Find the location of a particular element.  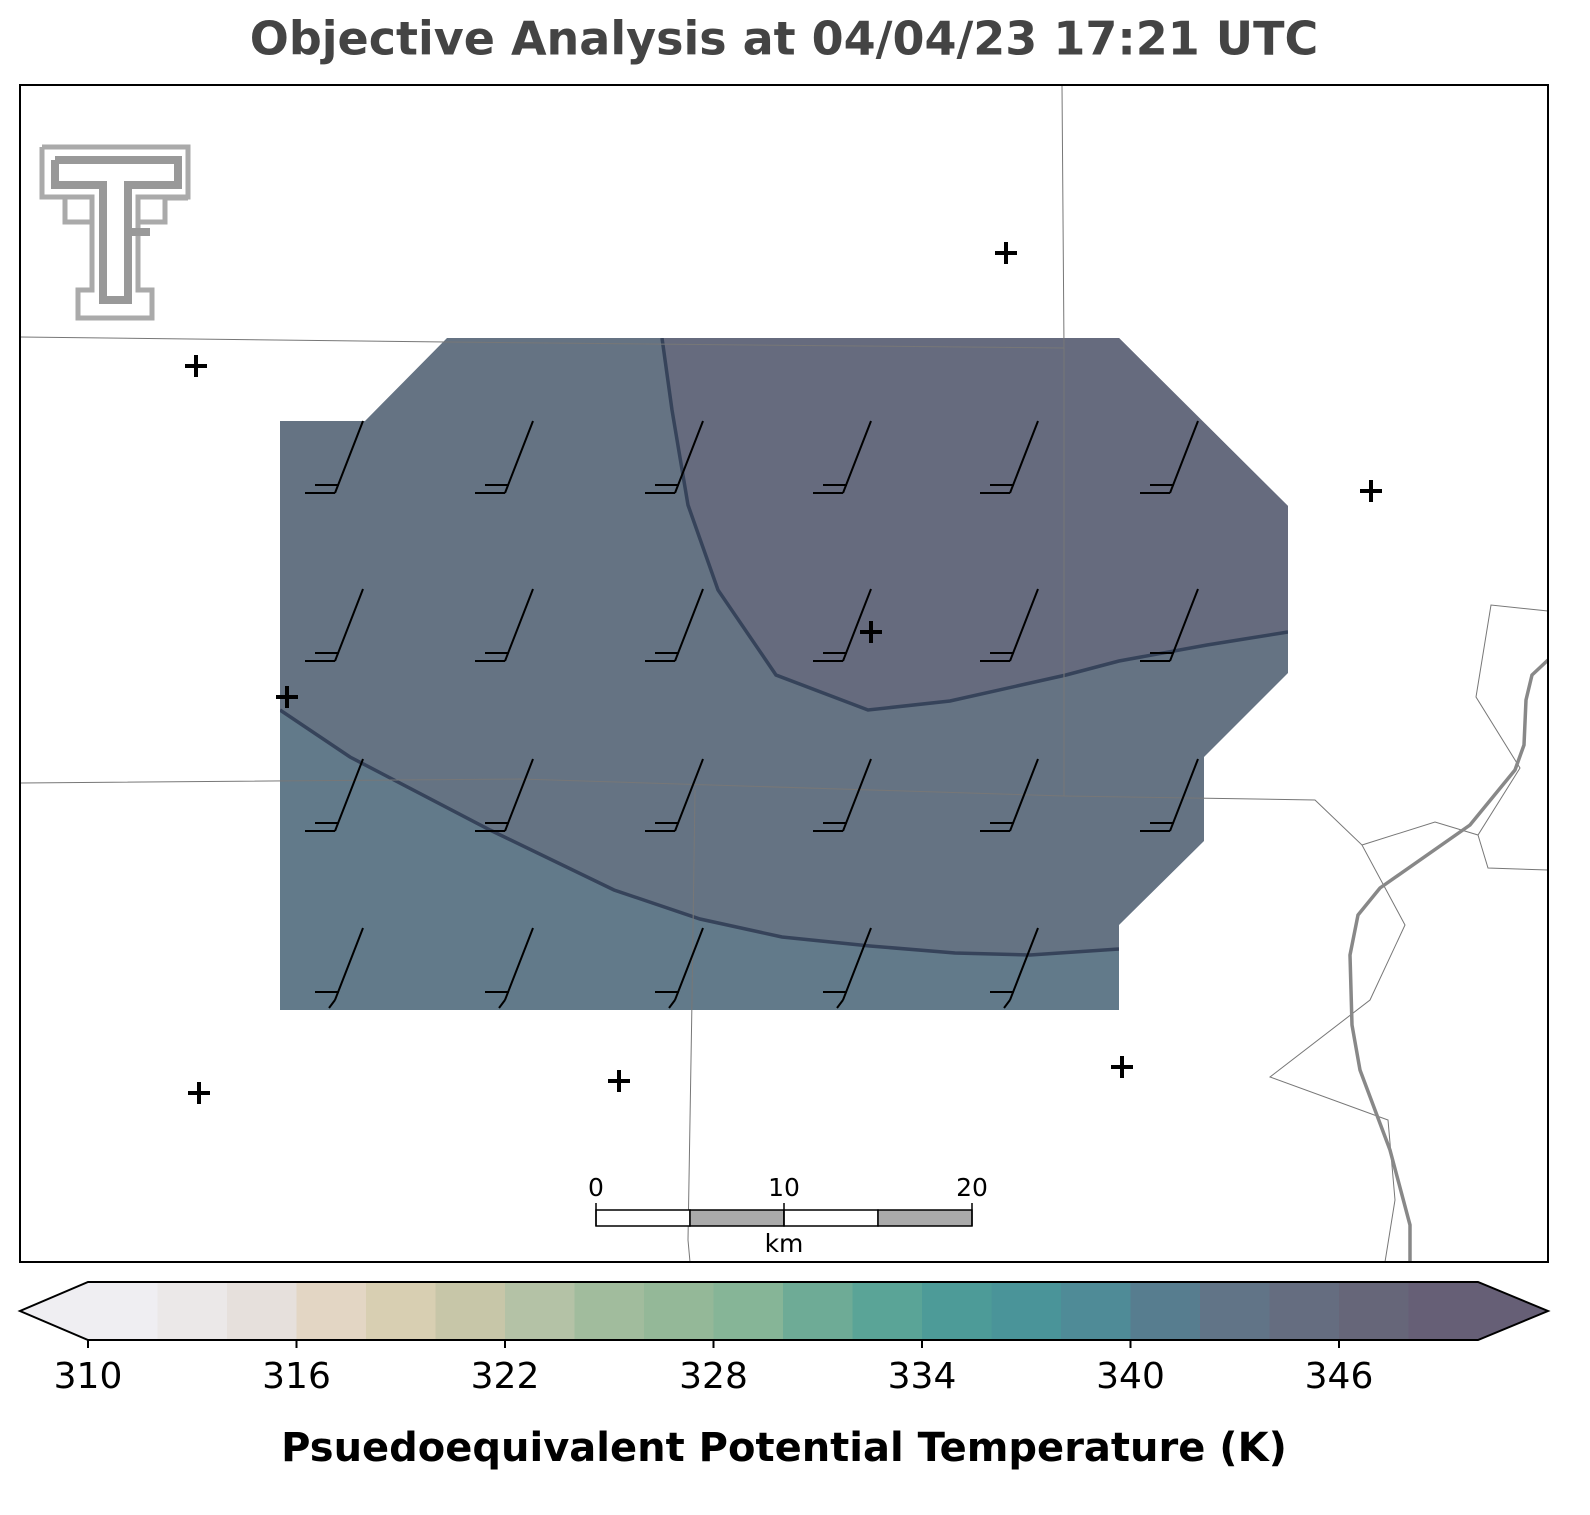

colorbar-tick-label: 310 is located at coordinates (88, 1376).